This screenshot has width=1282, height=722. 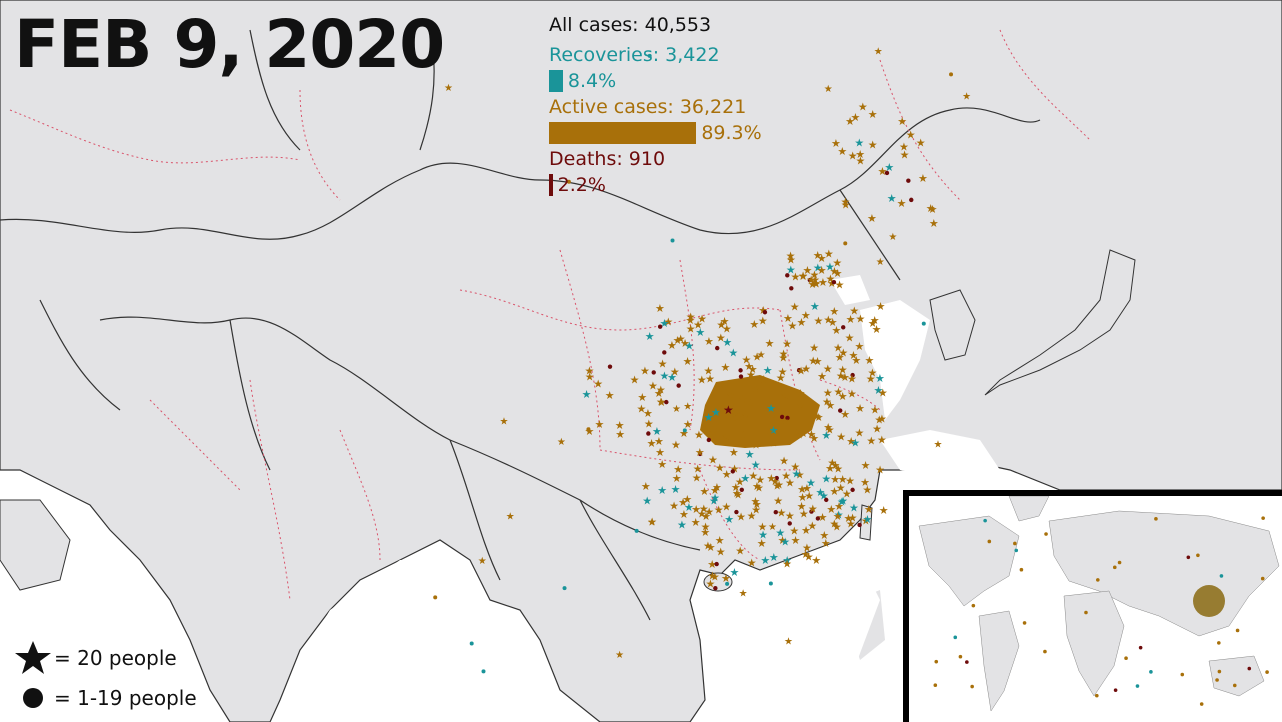 What do you see at coordinates (630, 25) in the screenshot?
I see `all-cases-label: All cases: 40,553` at bounding box center [630, 25].